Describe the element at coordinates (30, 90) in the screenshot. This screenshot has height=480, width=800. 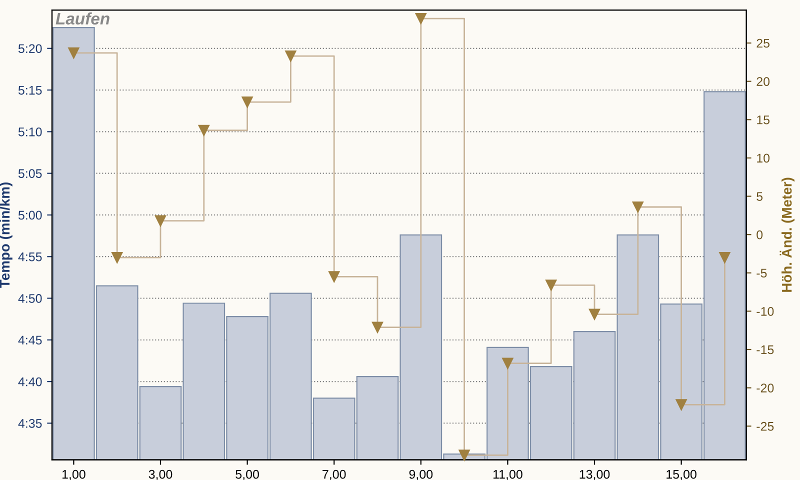
I see `y-tick-label: 5:15` at that location.